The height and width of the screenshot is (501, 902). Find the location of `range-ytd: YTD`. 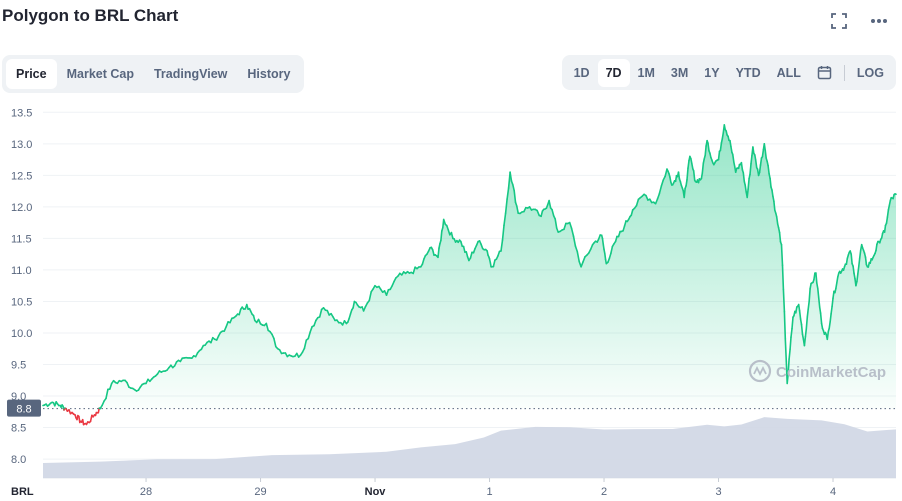

range-ytd: YTD is located at coordinates (748, 72).